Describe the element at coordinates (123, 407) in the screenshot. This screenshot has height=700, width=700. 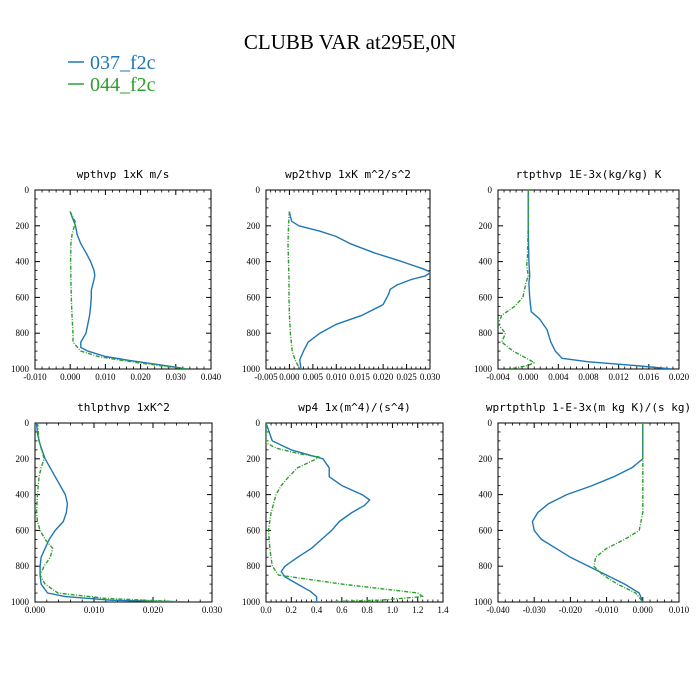
I see `panel-title: thlpthvp 1xK^2` at that location.